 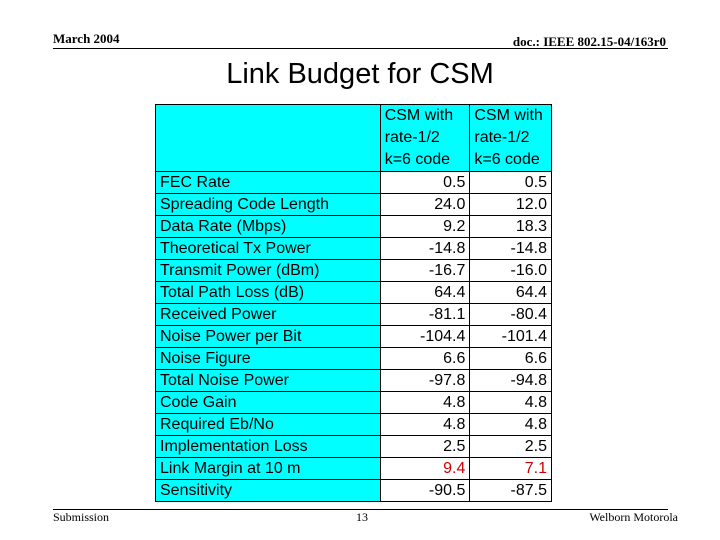 I want to click on column-header-2: CSM with rate-1/2 k=6 code, so click(x=510, y=138).